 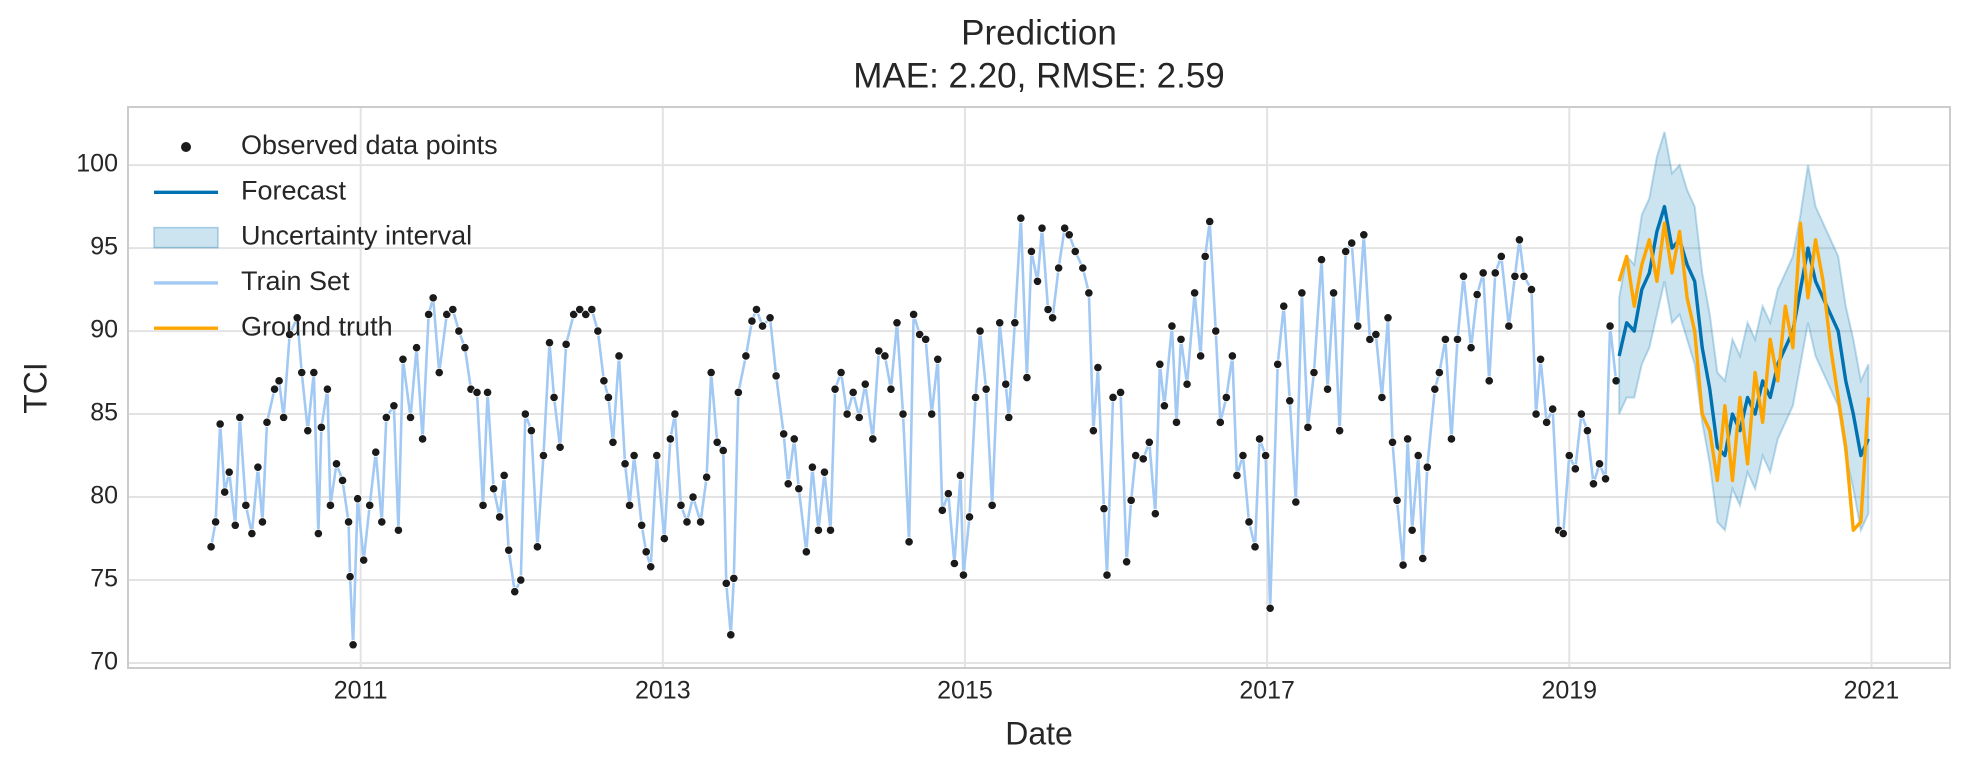 What do you see at coordinates (1744, 376) in the screenshot?
I see `series-line` at bounding box center [1744, 376].